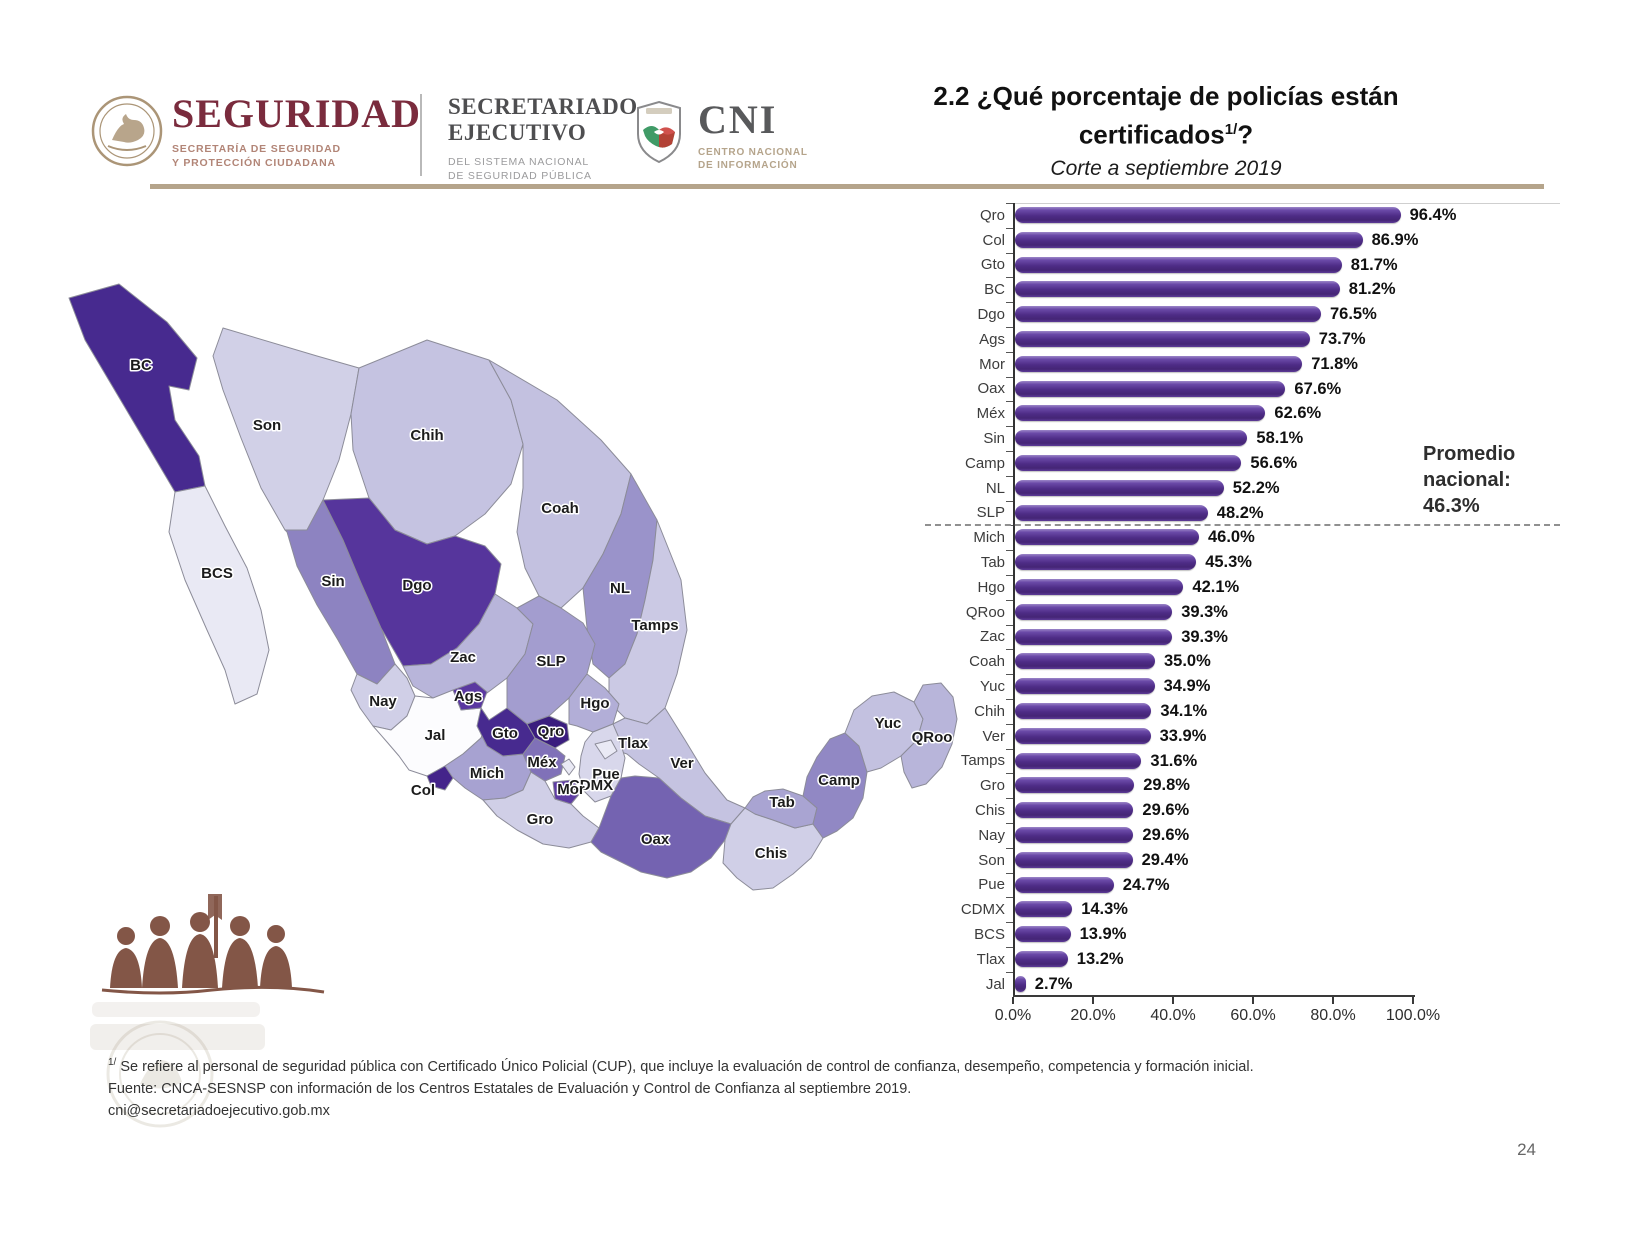 Image resolution: width=1636 pixels, height=1236 pixels. Describe the element at coordinates (541, 810) in the screenshot. I see `state-Gro` at that location.